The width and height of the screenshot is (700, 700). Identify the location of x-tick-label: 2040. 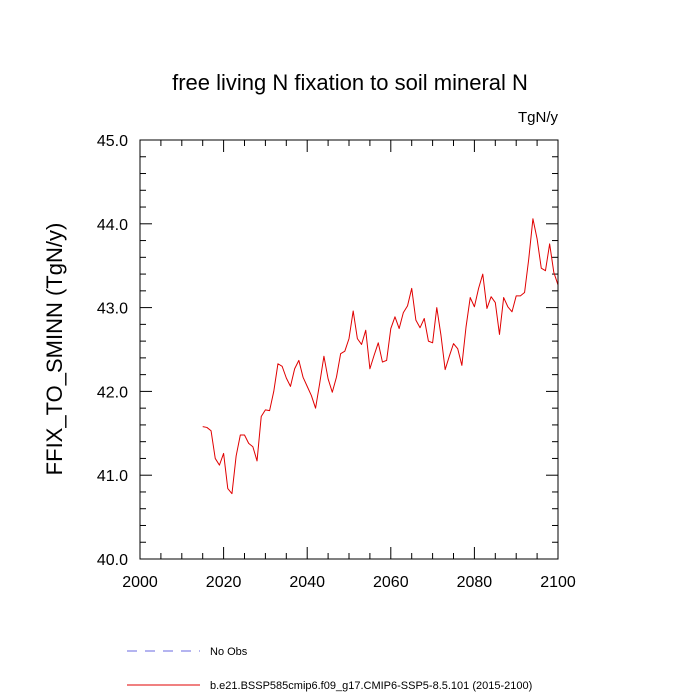
(307, 582).